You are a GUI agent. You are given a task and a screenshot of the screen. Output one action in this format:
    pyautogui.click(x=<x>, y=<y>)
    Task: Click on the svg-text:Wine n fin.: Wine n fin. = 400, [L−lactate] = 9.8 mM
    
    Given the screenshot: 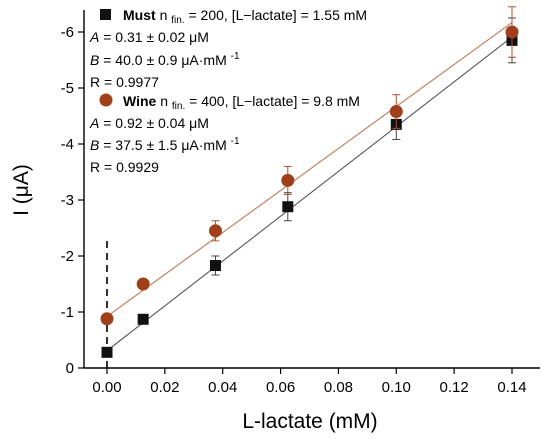 What is the action you would take?
    pyautogui.click(x=241, y=102)
    